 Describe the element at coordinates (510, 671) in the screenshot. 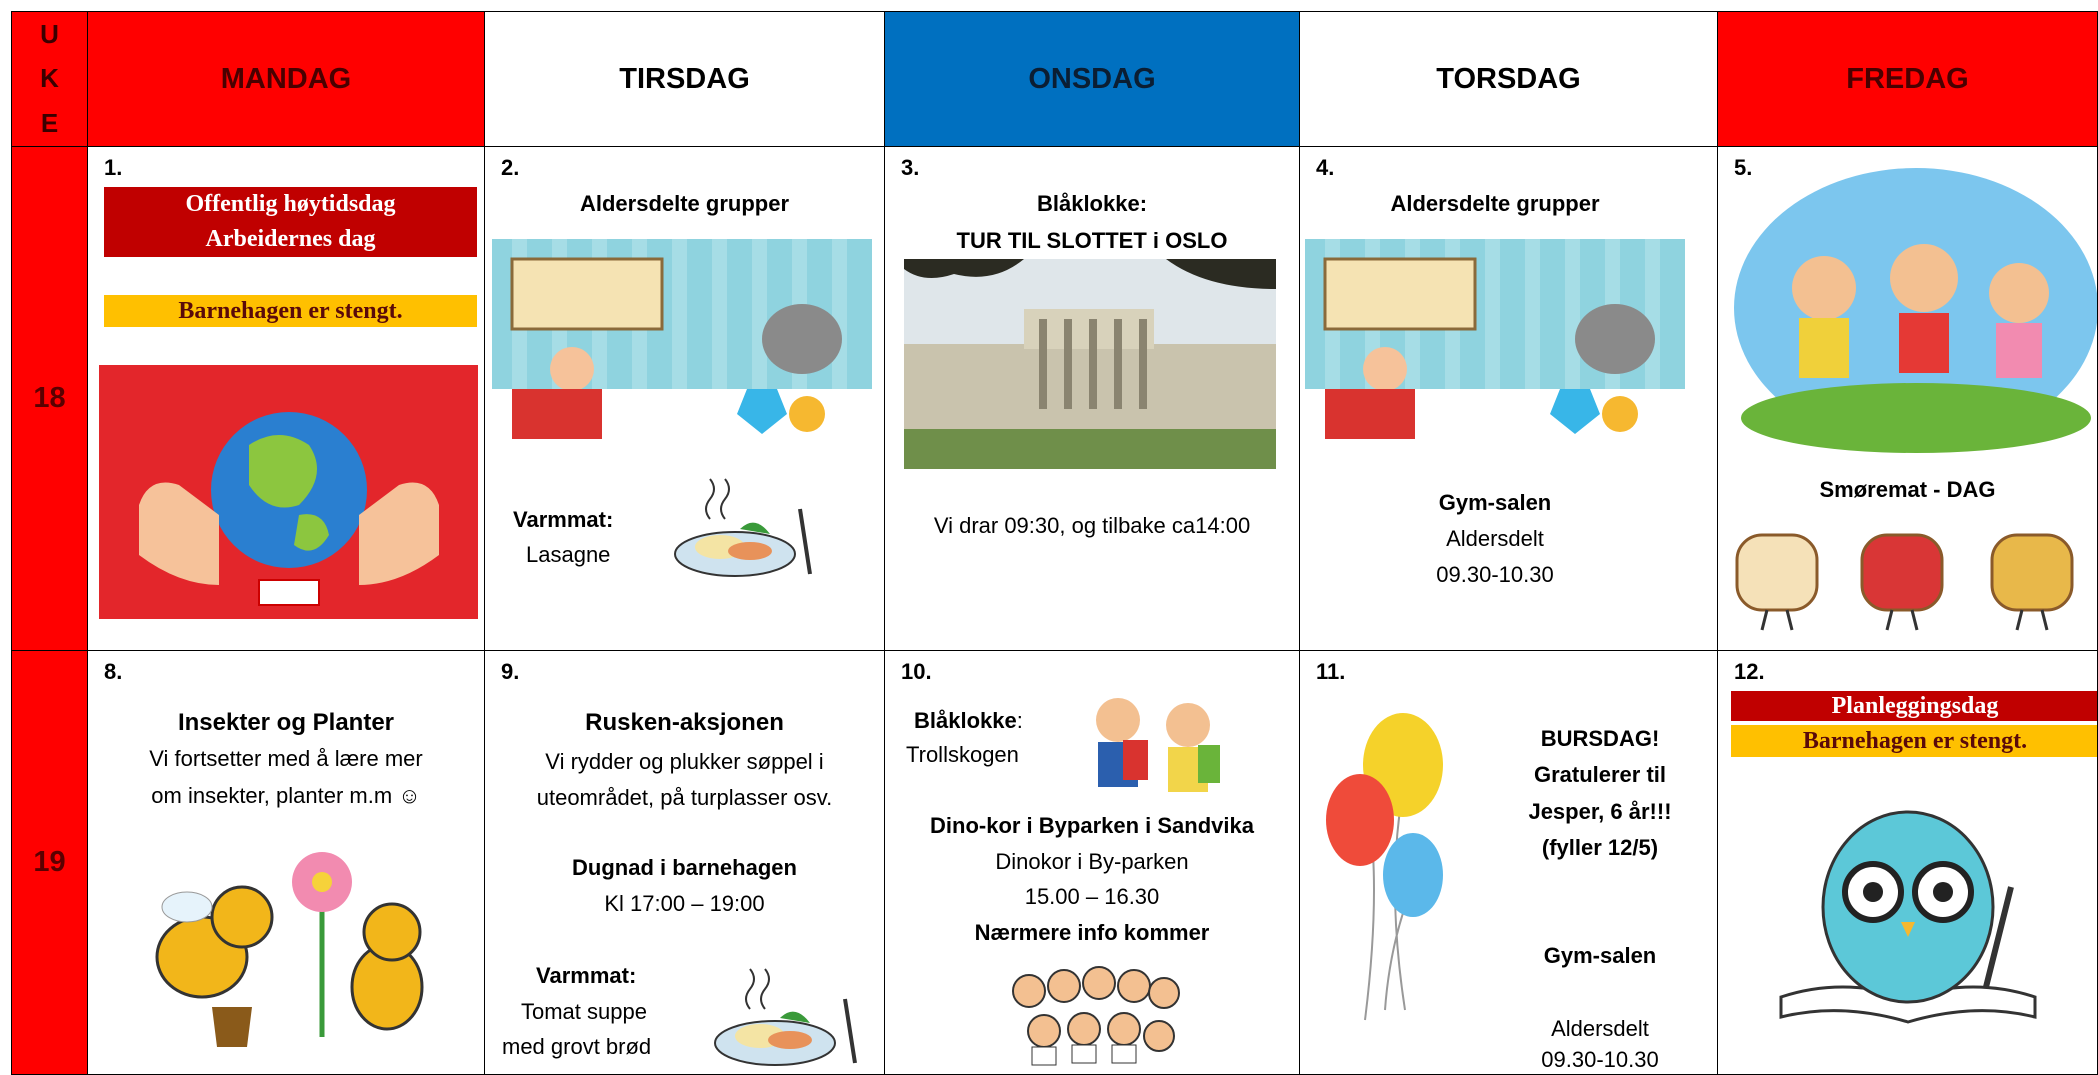

I see `date: 9.` at that location.